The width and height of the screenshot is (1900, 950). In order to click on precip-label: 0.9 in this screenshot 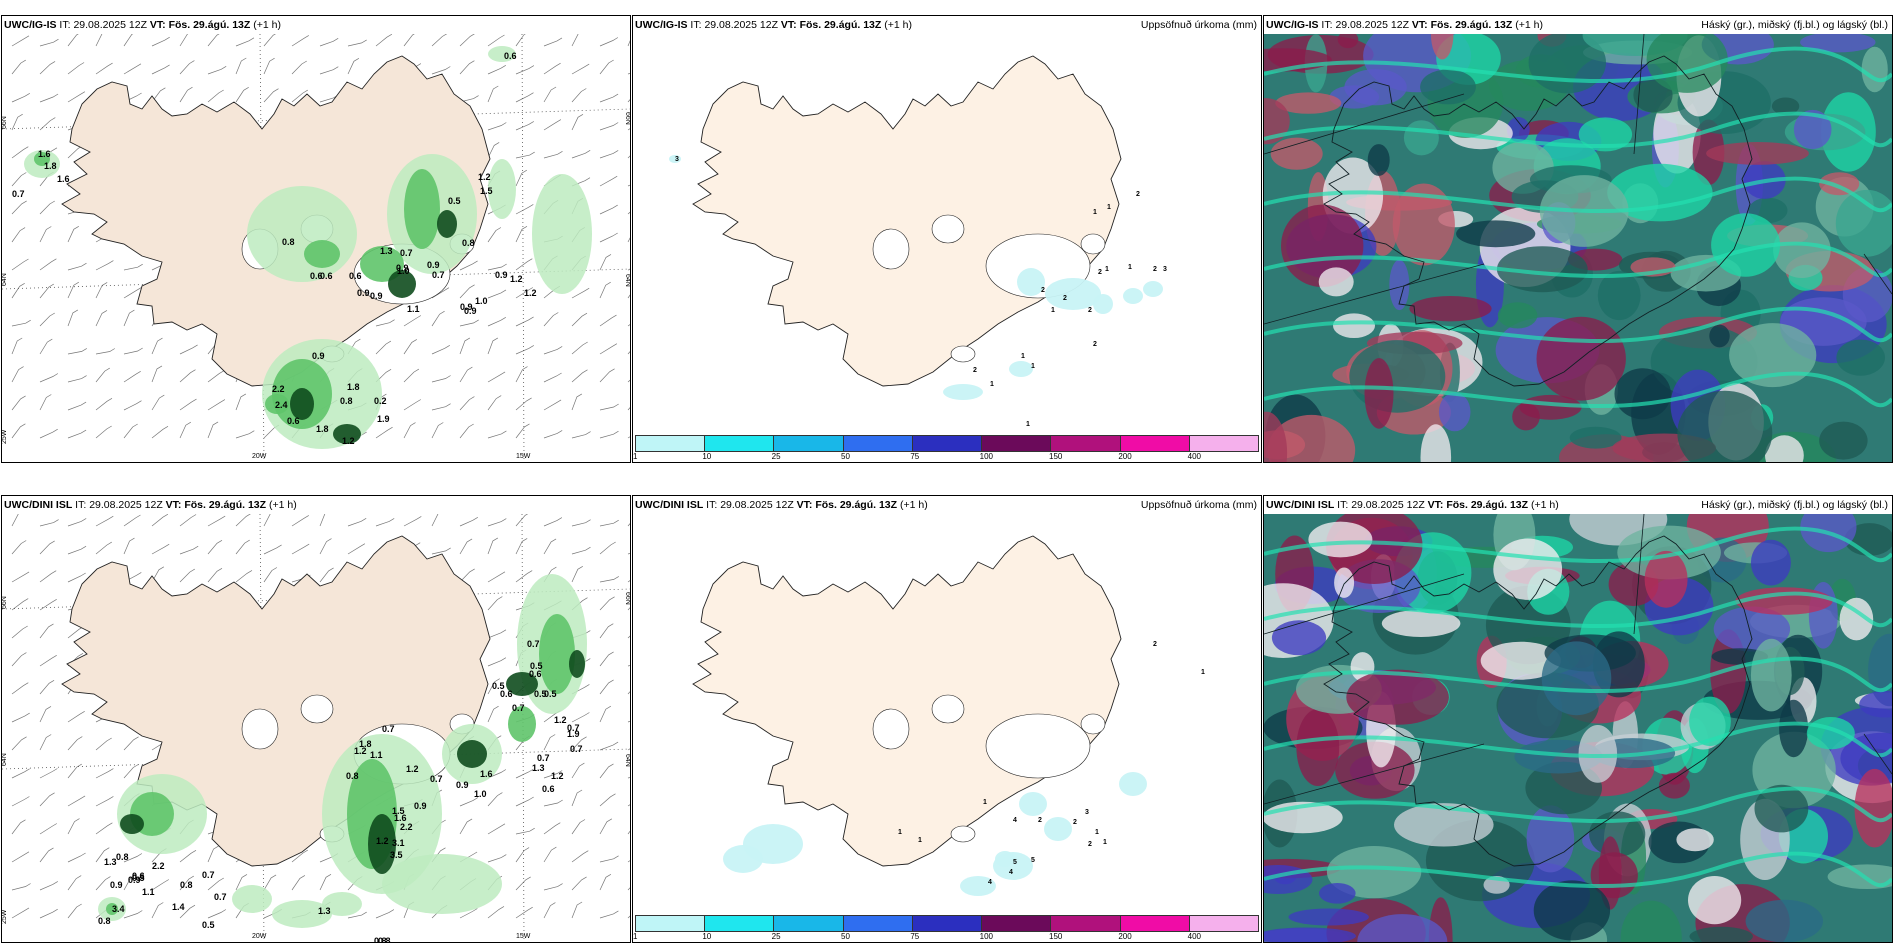, I will do `click(433, 265)`.